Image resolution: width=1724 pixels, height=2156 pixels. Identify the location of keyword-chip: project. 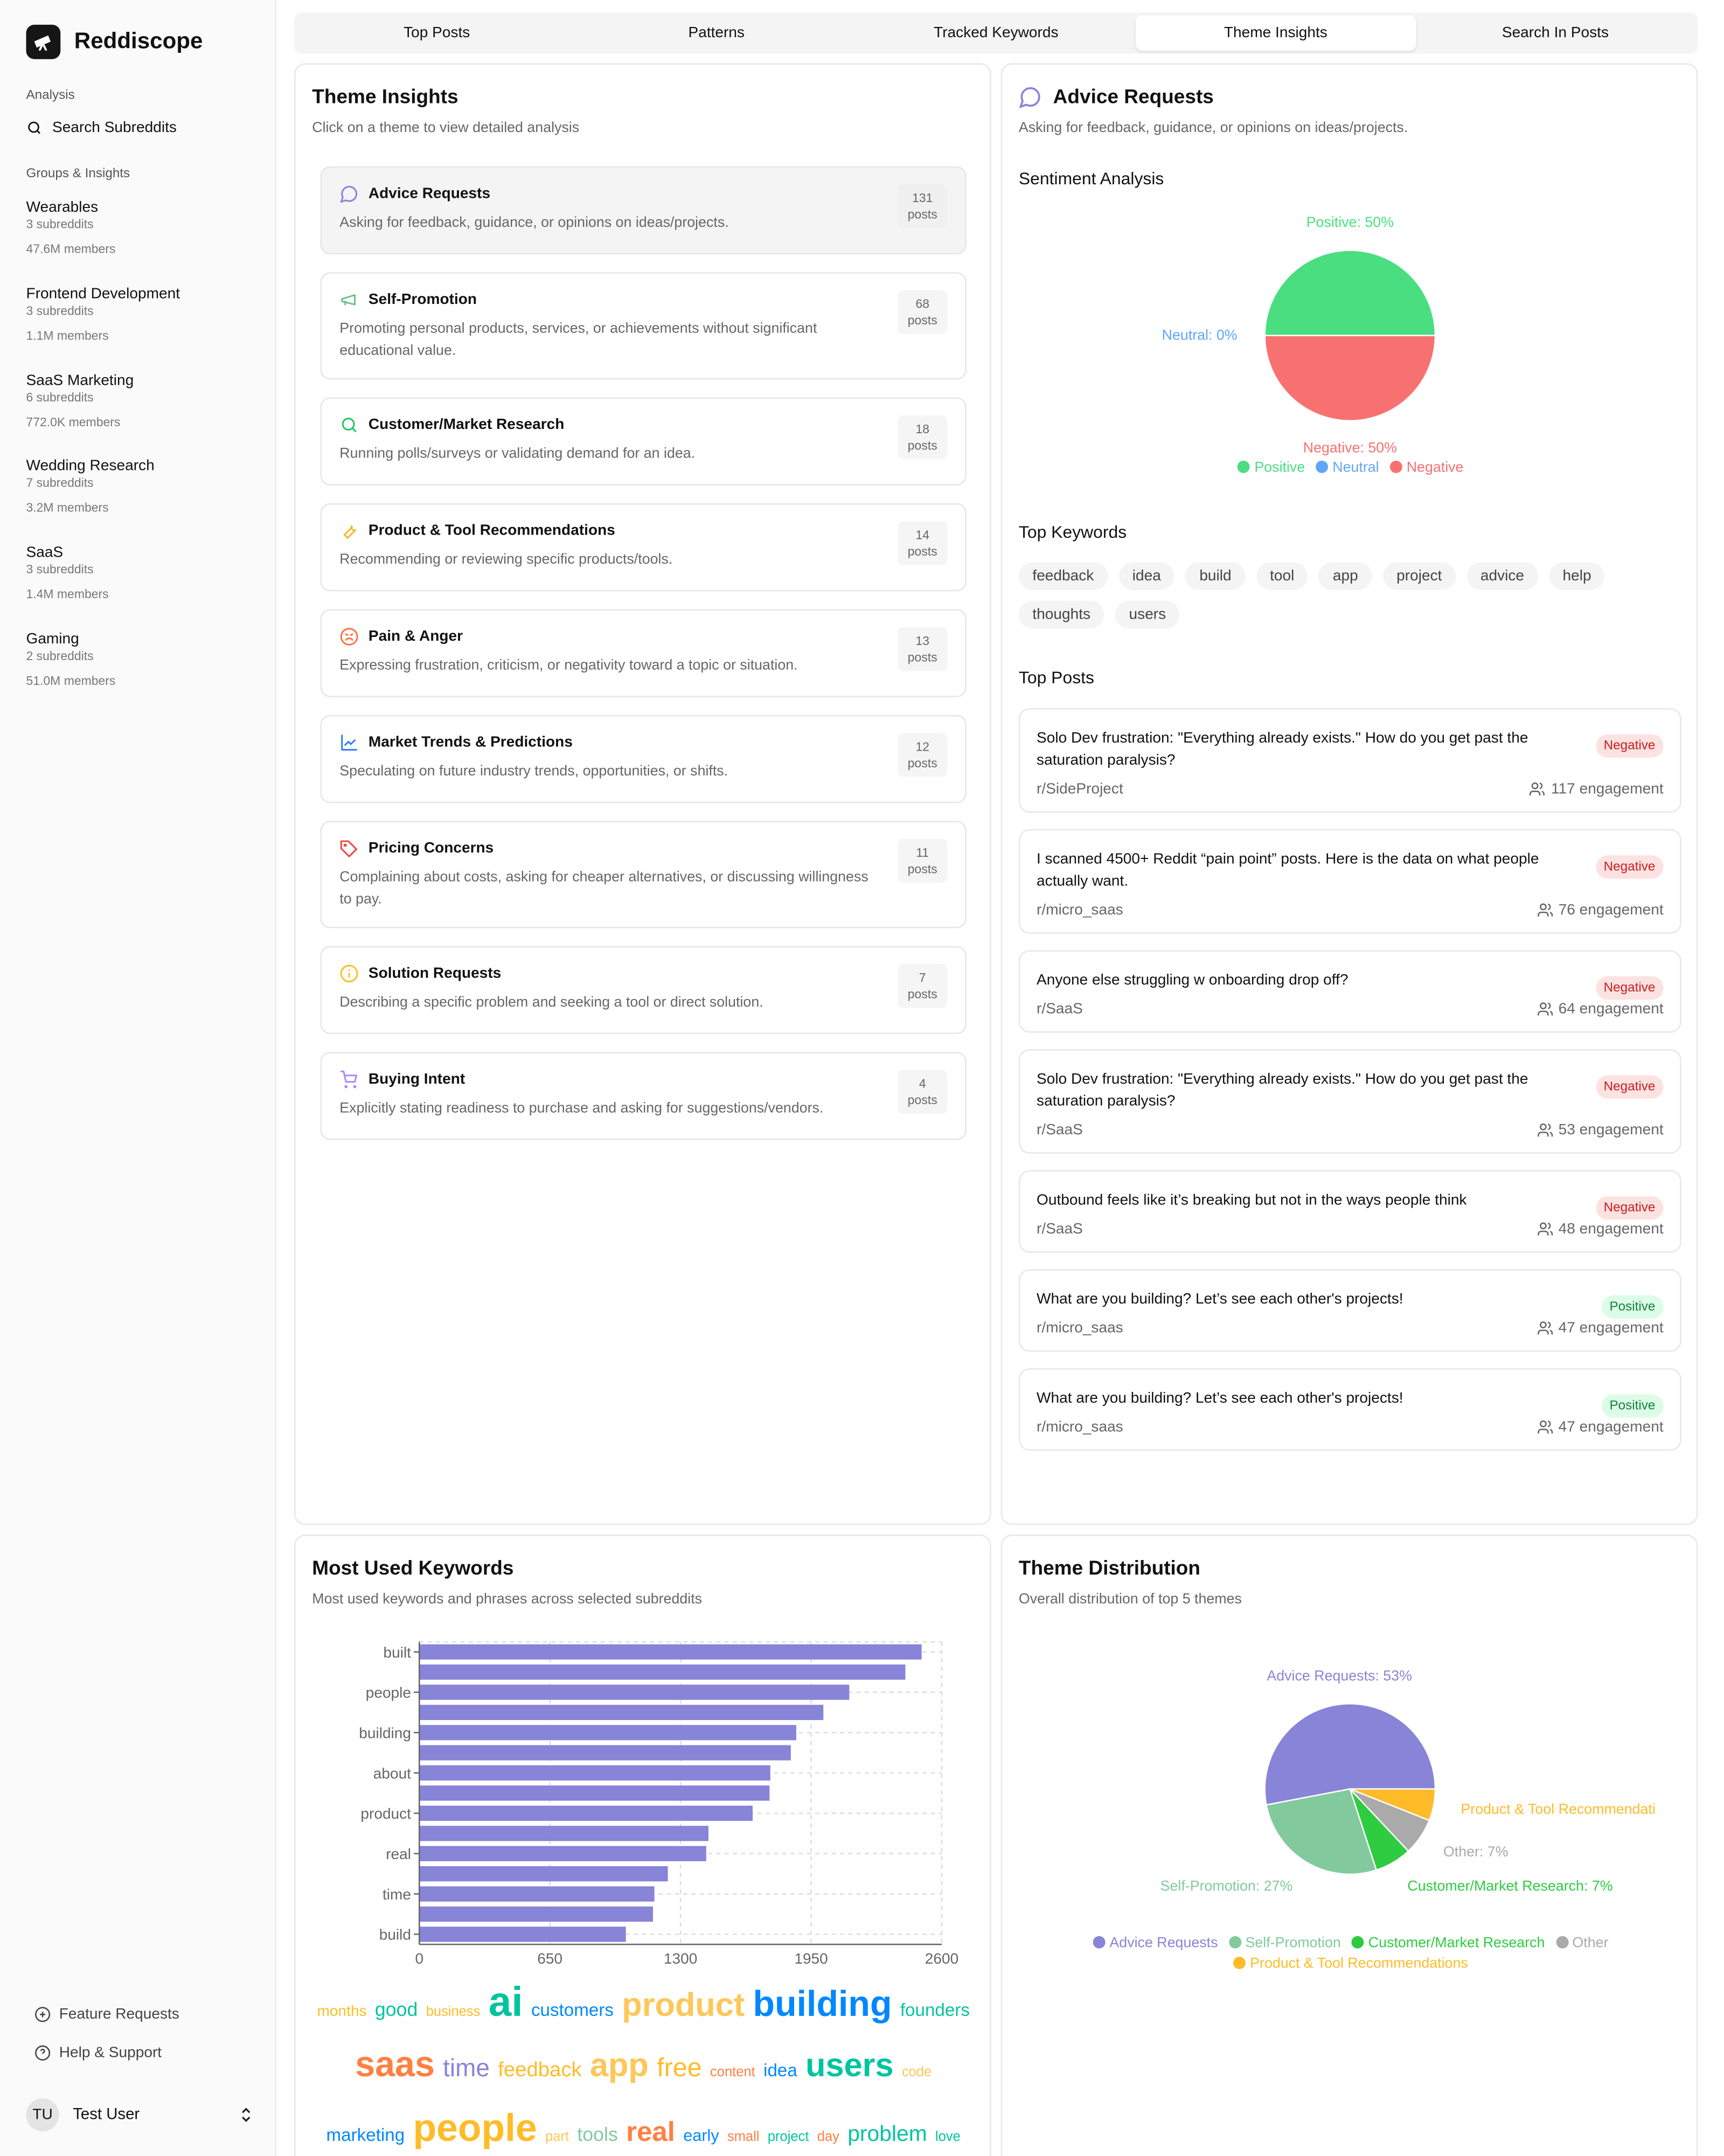
(1419, 576).